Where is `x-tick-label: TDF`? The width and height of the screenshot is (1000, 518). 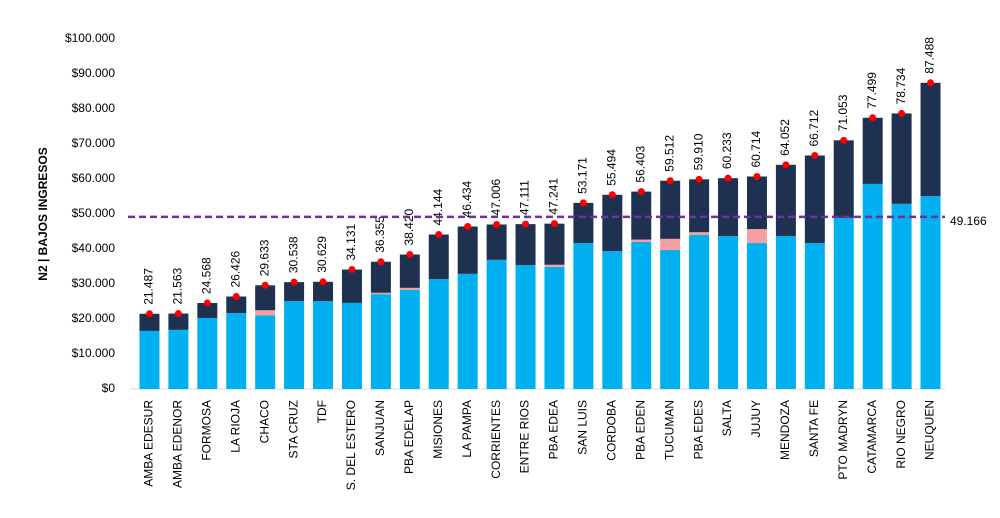 x-tick-label: TDF is located at coordinates (322, 411).